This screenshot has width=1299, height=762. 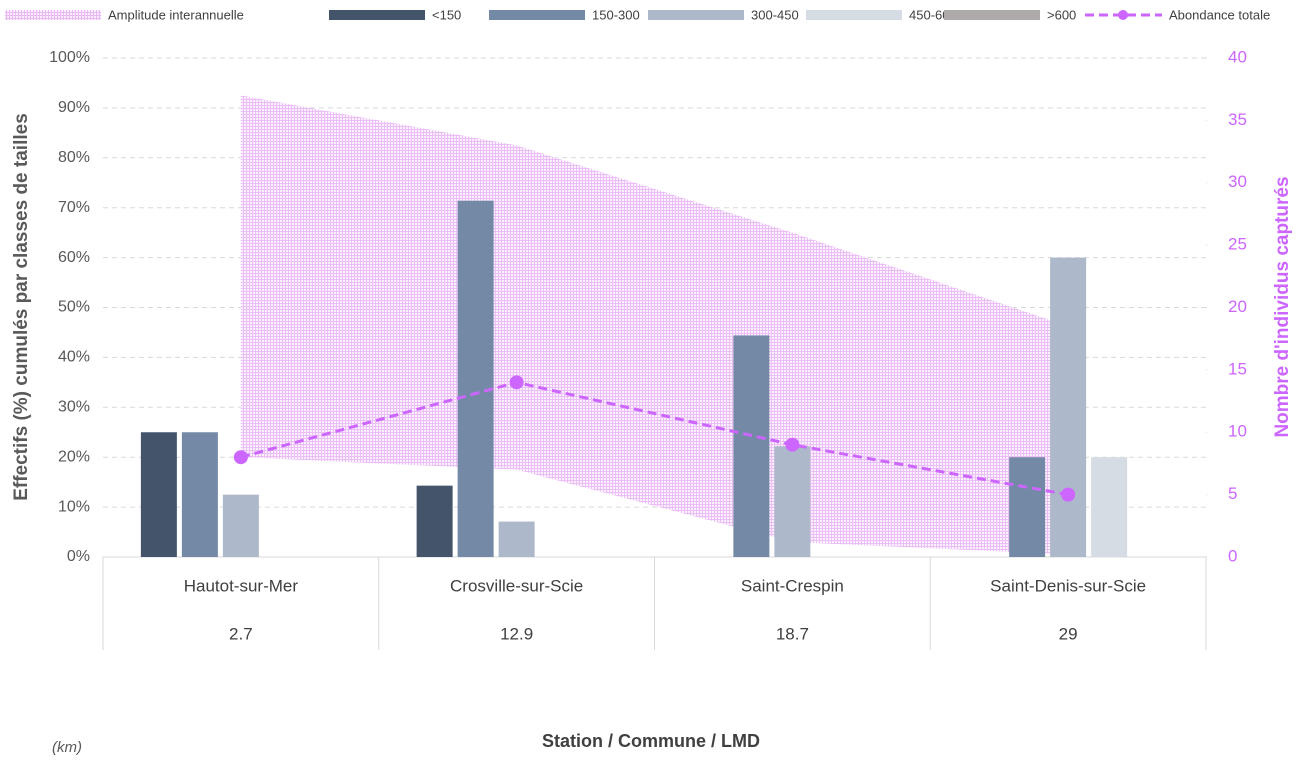 What do you see at coordinates (446, 14) in the screenshot?
I see `legend-label: <150` at bounding box center [446, 14].